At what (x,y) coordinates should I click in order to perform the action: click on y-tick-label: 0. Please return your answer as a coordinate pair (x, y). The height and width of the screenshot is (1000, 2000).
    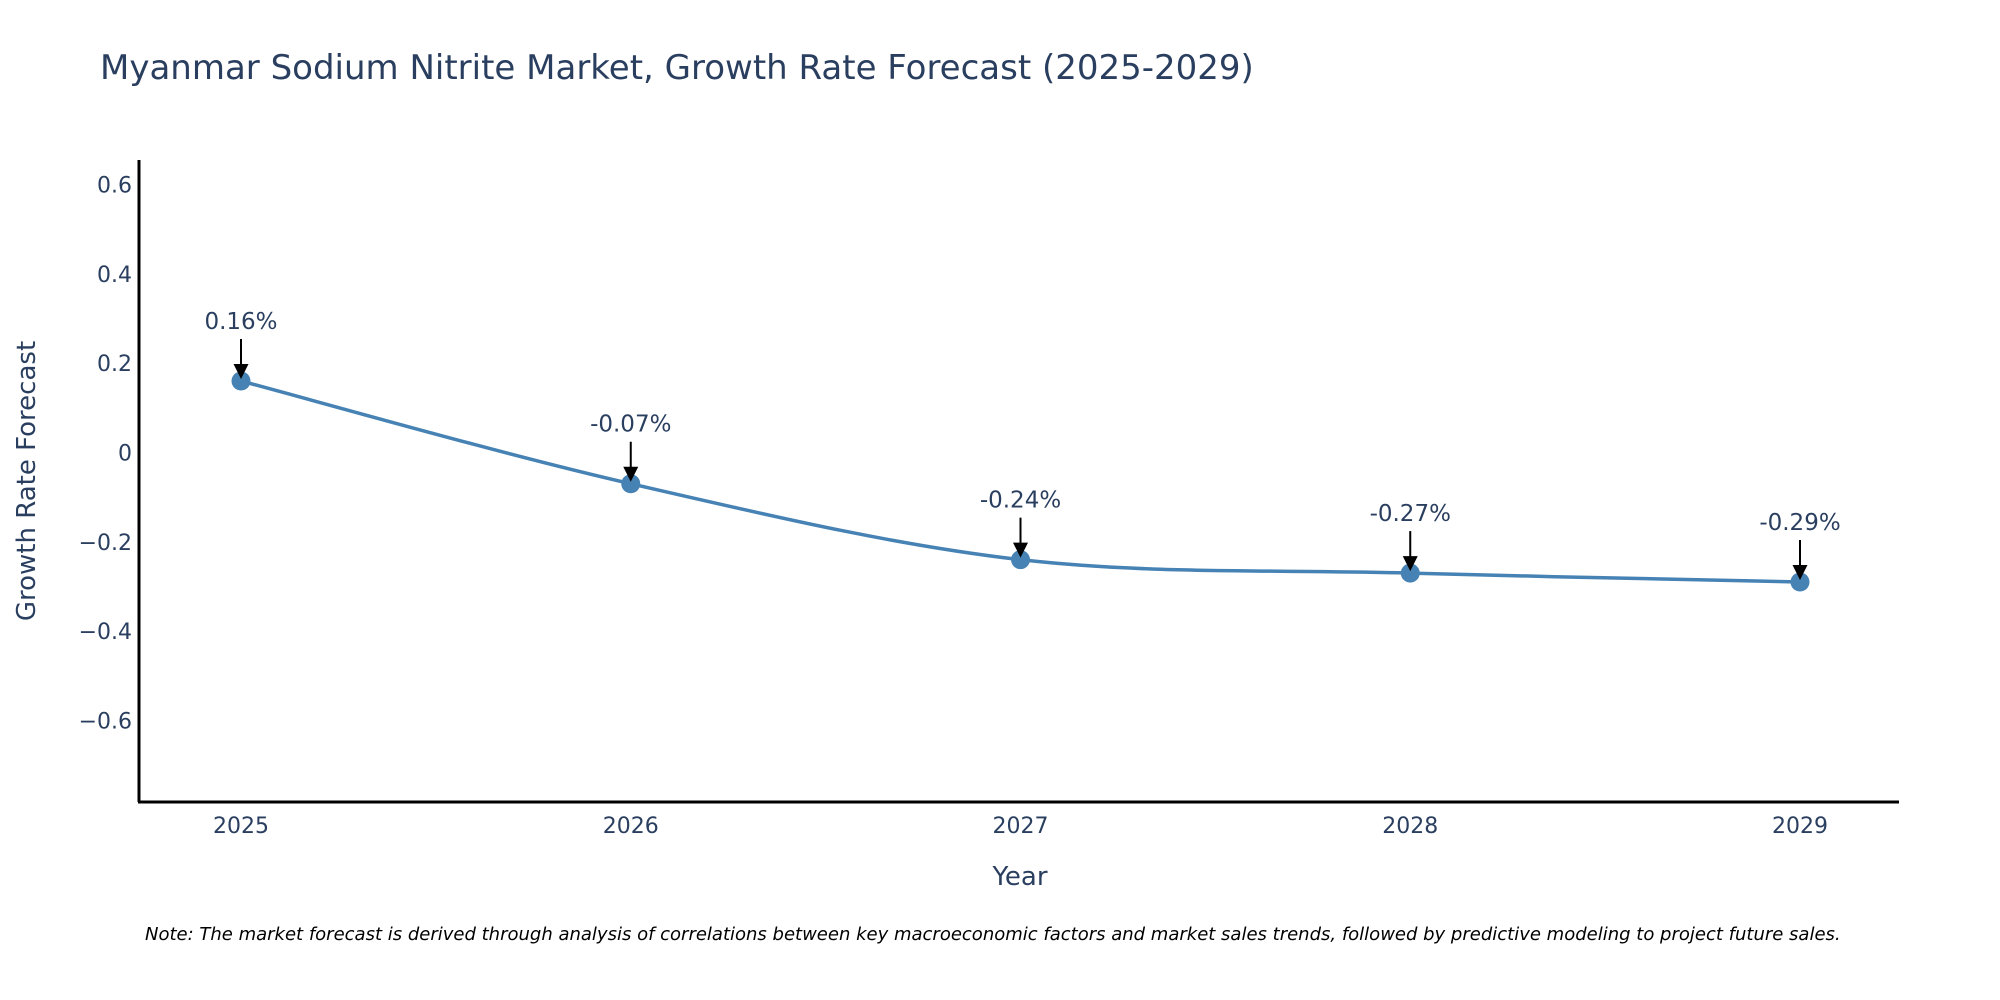
    Looking at the image, I should click on (125, 453).